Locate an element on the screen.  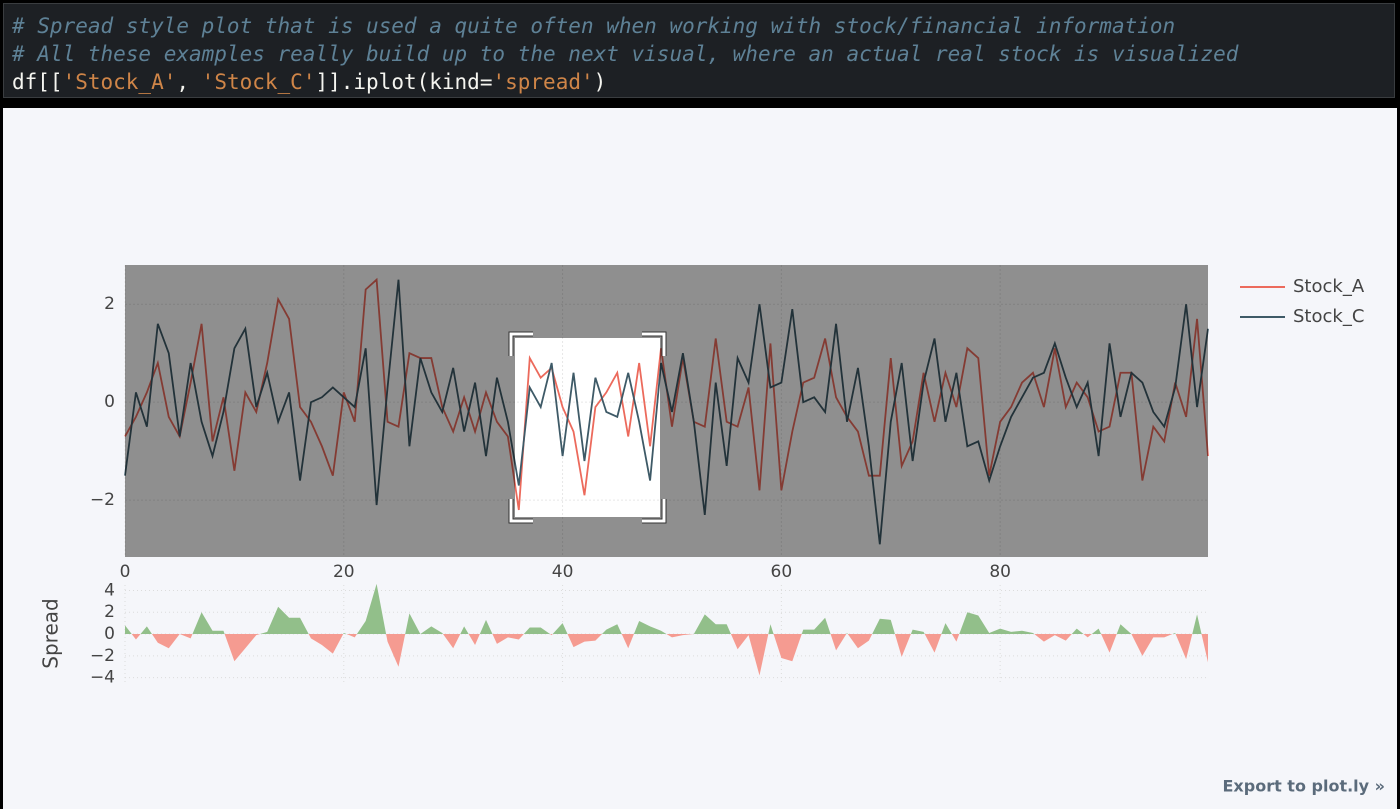
legend-label: Stock_C is located at coordinates (1328, 316).